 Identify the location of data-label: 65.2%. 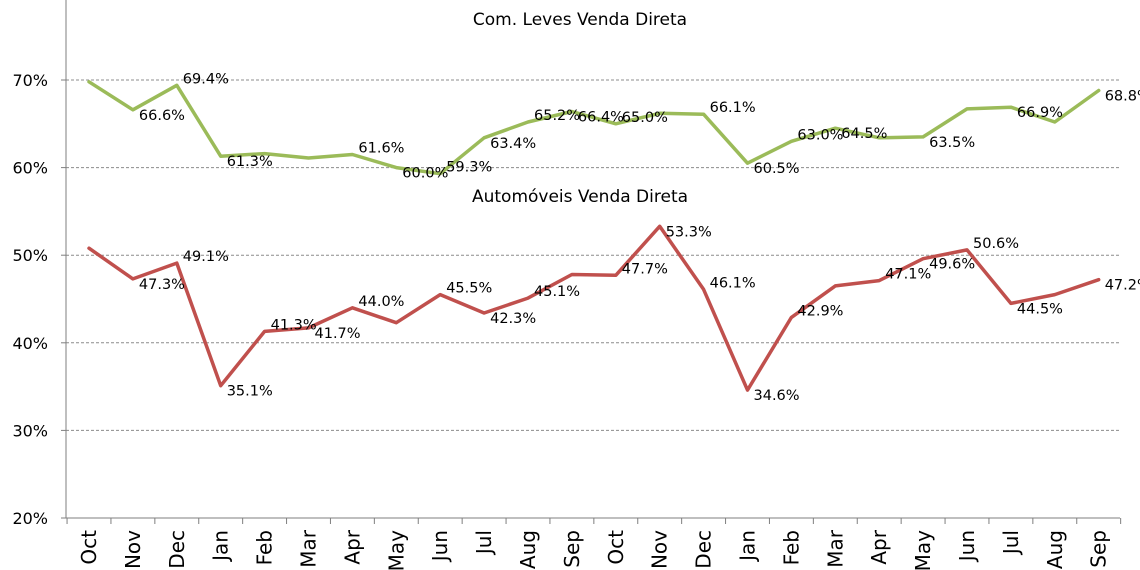
(557, 116).